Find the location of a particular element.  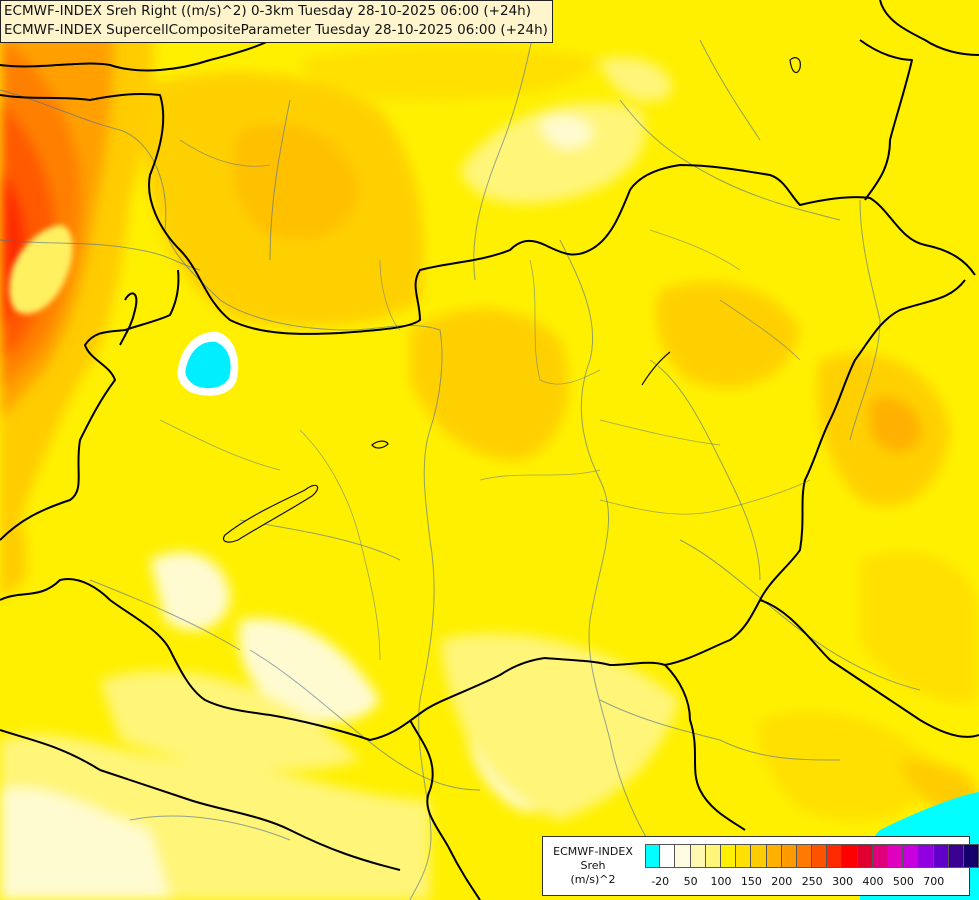

legend-tick-label: 100 is located at coordinates (721, 881).